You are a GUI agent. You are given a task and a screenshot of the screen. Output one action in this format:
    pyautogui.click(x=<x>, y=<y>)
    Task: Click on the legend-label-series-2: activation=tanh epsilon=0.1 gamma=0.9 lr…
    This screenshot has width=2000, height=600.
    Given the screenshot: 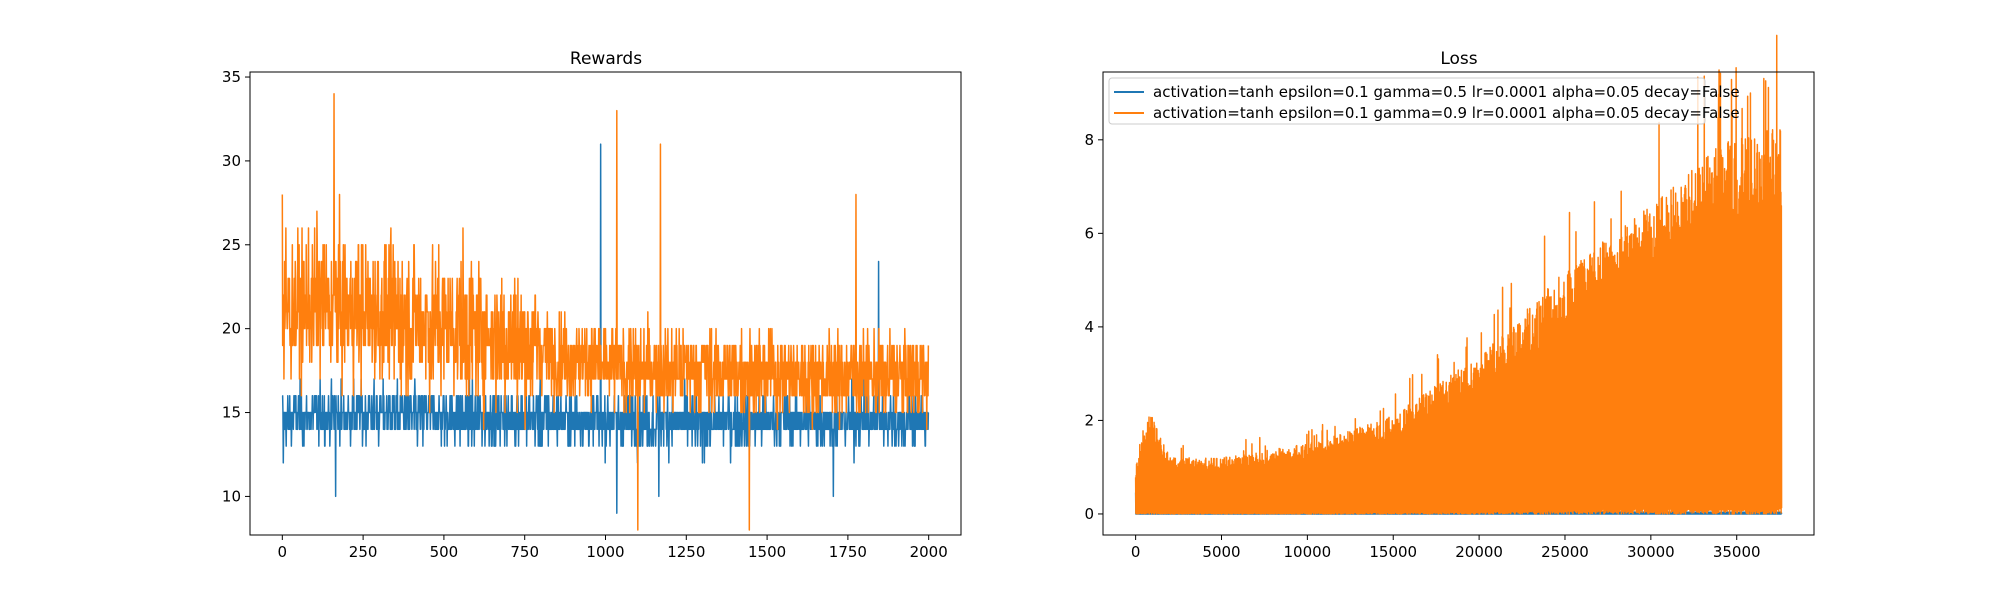 What is the action you would take?
    pyautogui.click(x=1446, y=113)
    